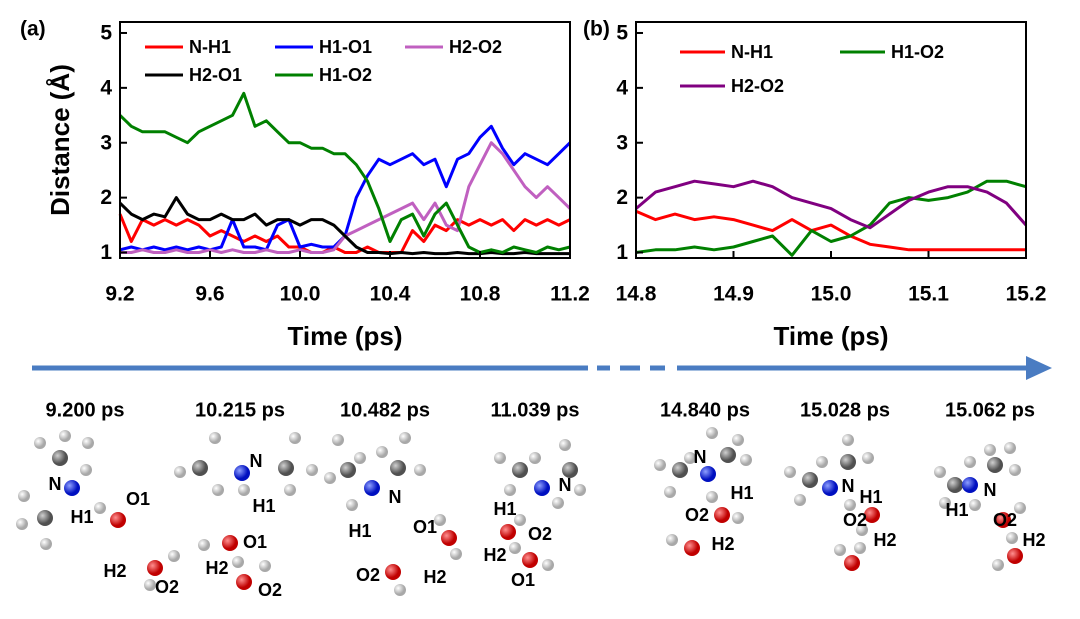 This screenshot has height=619, width=1080. What do you see at coordinates (636, 294) in the screenshot?
I see `x-tick-label: 14.8` at bounding box center [636, 294].